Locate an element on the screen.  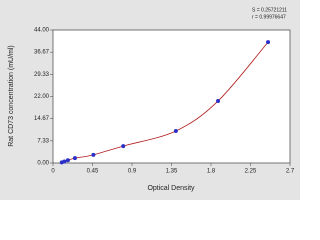
x-tick-label: 1.8 is located at coordinates (211, 172).